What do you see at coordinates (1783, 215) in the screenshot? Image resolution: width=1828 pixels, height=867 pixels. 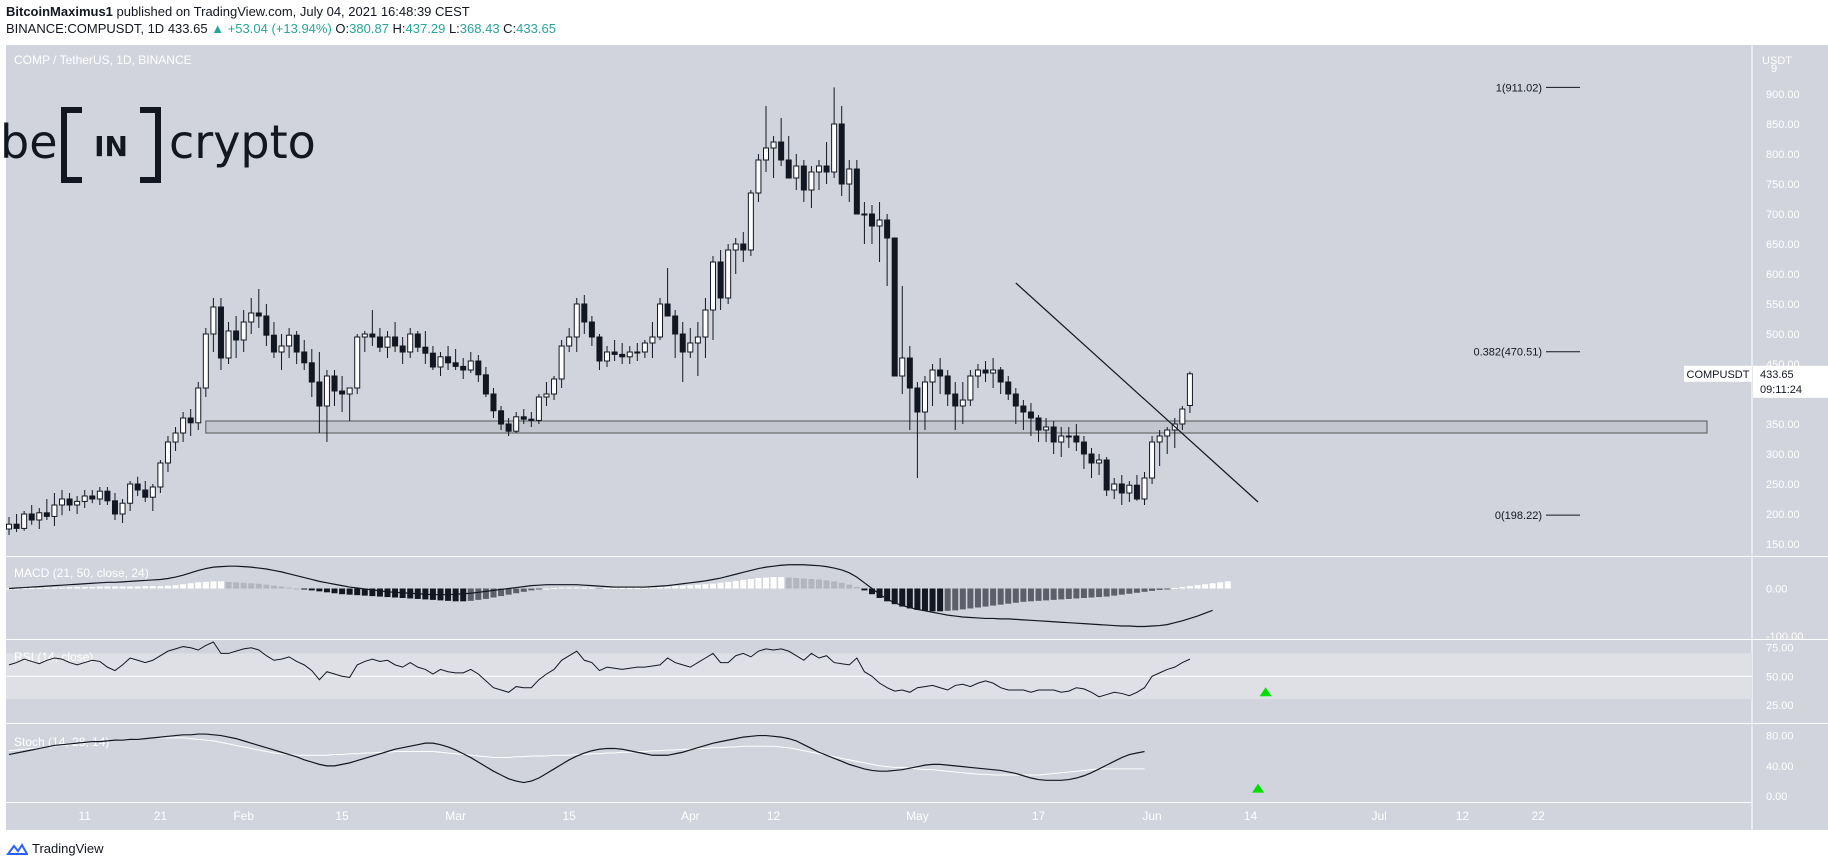 I see `price-tick-label: 700.00` at bounding box center [1783, 215].